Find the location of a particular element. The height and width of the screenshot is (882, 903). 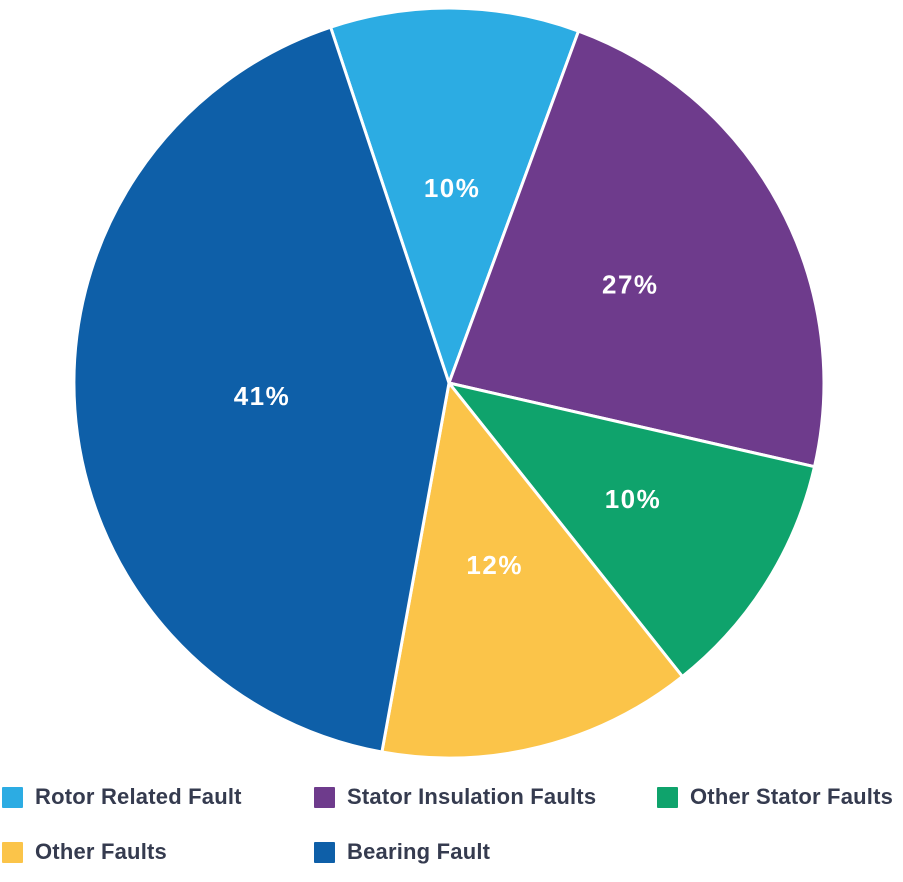

slice-value-label-other-faults: 12% is located at coordinates (494, 565).